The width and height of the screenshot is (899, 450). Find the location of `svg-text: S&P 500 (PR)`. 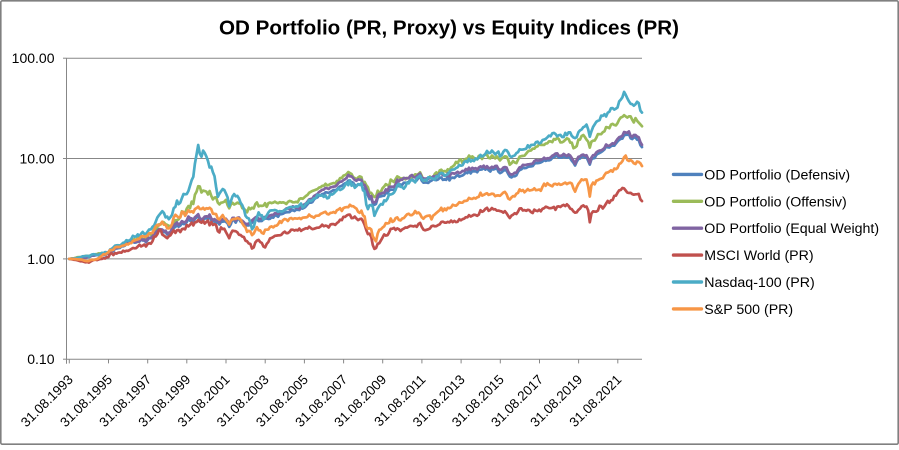

svg-text: S&P 500 (PR) is located at coordinates (748, 310).